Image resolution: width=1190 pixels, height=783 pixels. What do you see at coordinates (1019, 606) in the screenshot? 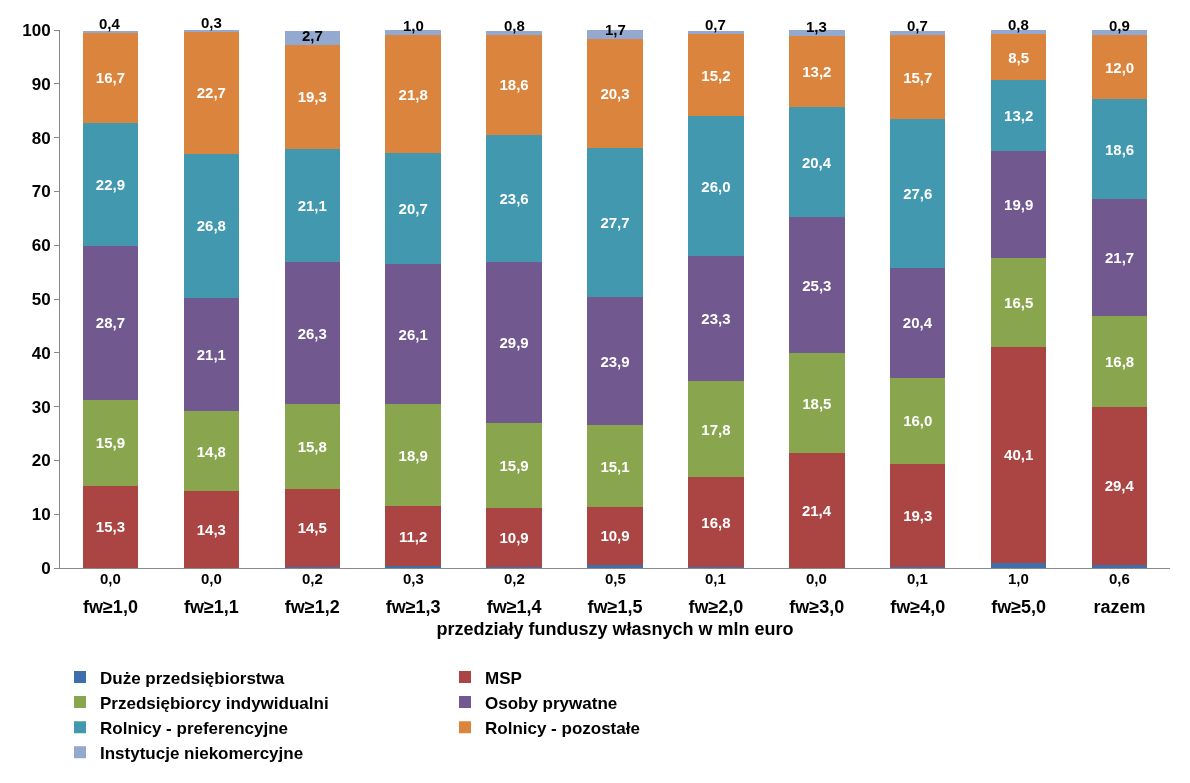
I see `x-tick-label: fw≥5,0` at bounding box center [1019, 606].